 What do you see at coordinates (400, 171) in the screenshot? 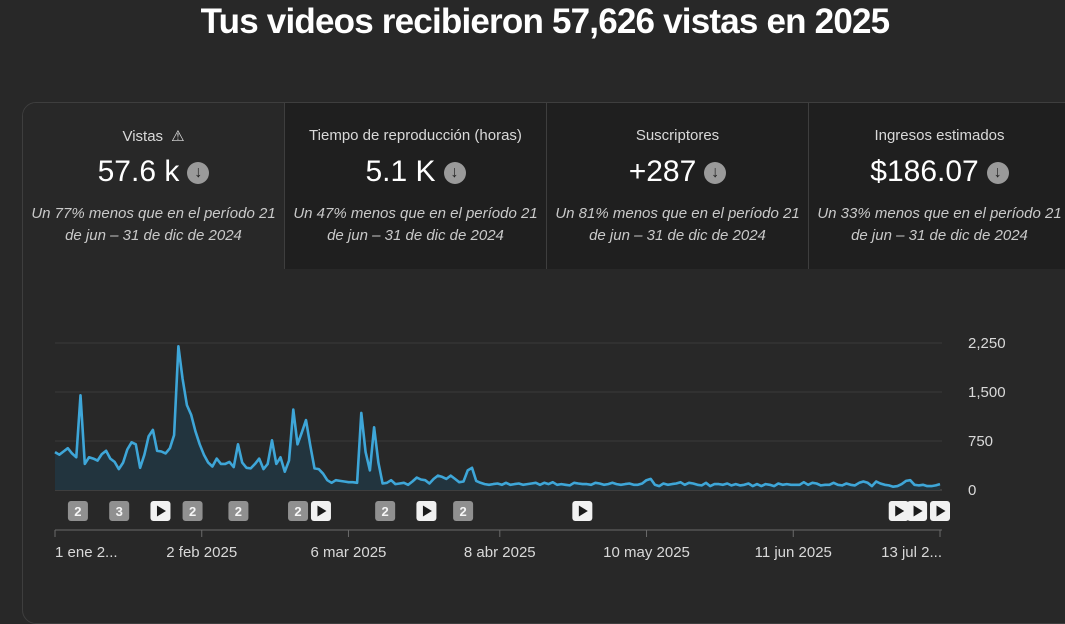
I see `metric-value-text: 5.1 K` at bounding box center [400, 171].